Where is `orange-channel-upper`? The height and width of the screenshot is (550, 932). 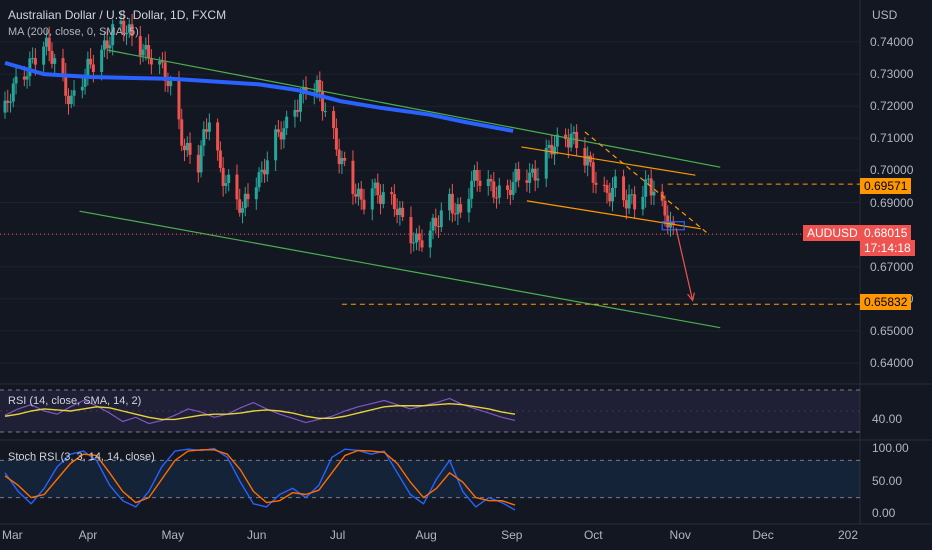 orange-channel-upper is located at coordinates (608, 161).